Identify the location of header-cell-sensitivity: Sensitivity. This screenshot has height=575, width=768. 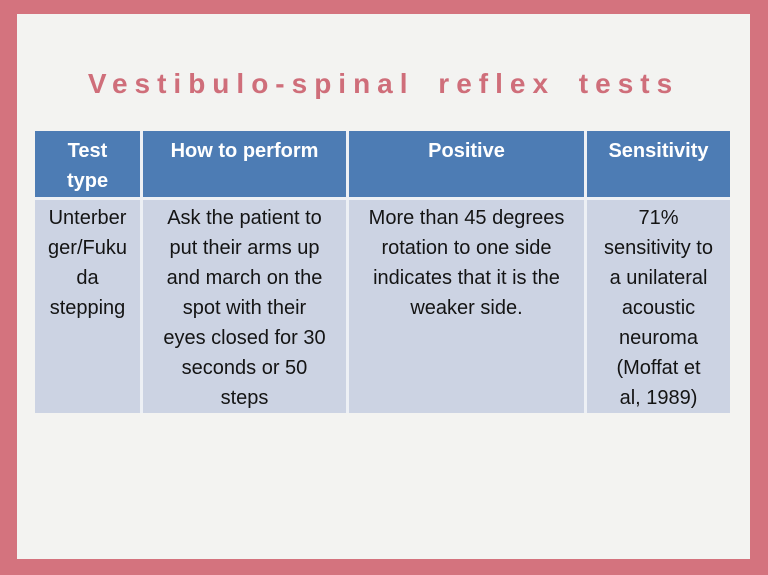
(658, 164).